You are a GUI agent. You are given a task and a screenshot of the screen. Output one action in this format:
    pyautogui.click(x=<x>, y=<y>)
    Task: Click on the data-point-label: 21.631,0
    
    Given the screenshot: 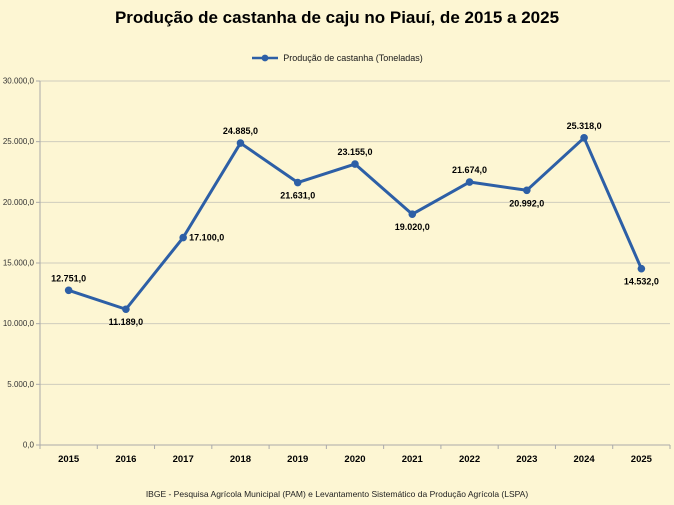 What is the action you would take?
    pyautogui.click(x=297, y=196)
    